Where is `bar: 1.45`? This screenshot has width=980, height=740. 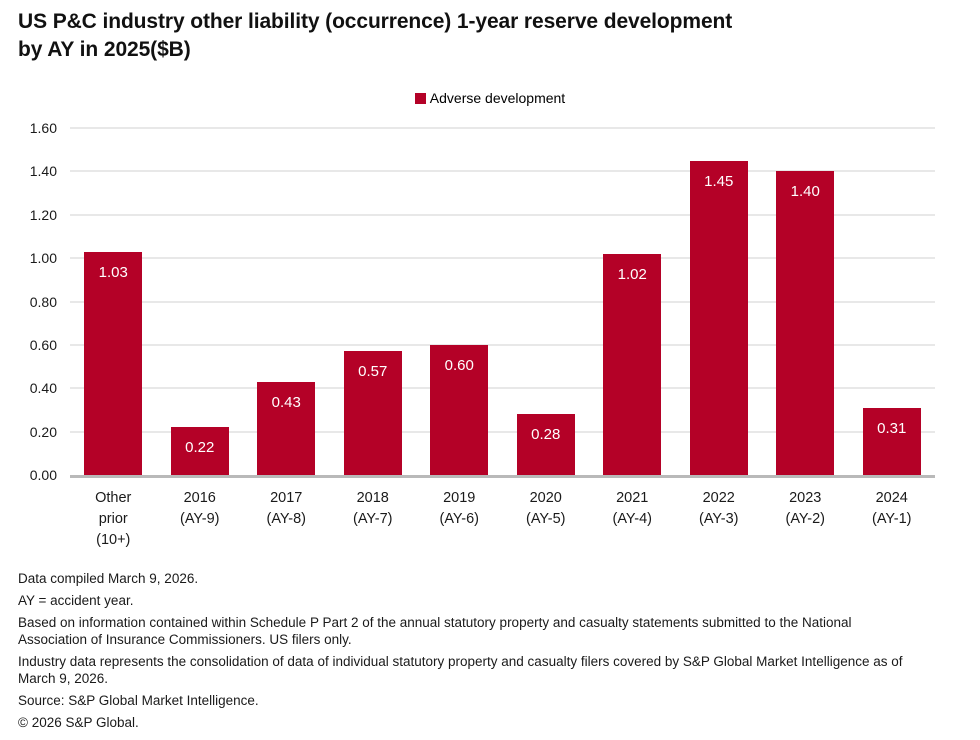 bar: 1.45 is located at coordinates (718, 317).